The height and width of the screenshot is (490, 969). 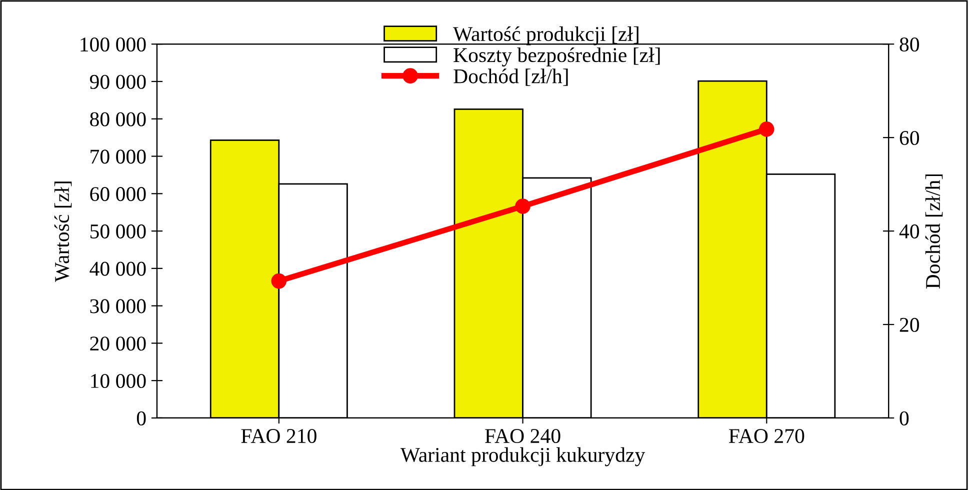 What do you see at coordinates (118, 269) in the screenshot?
I see `y-tick-label: 40 000` at bounding box center [118, 269].